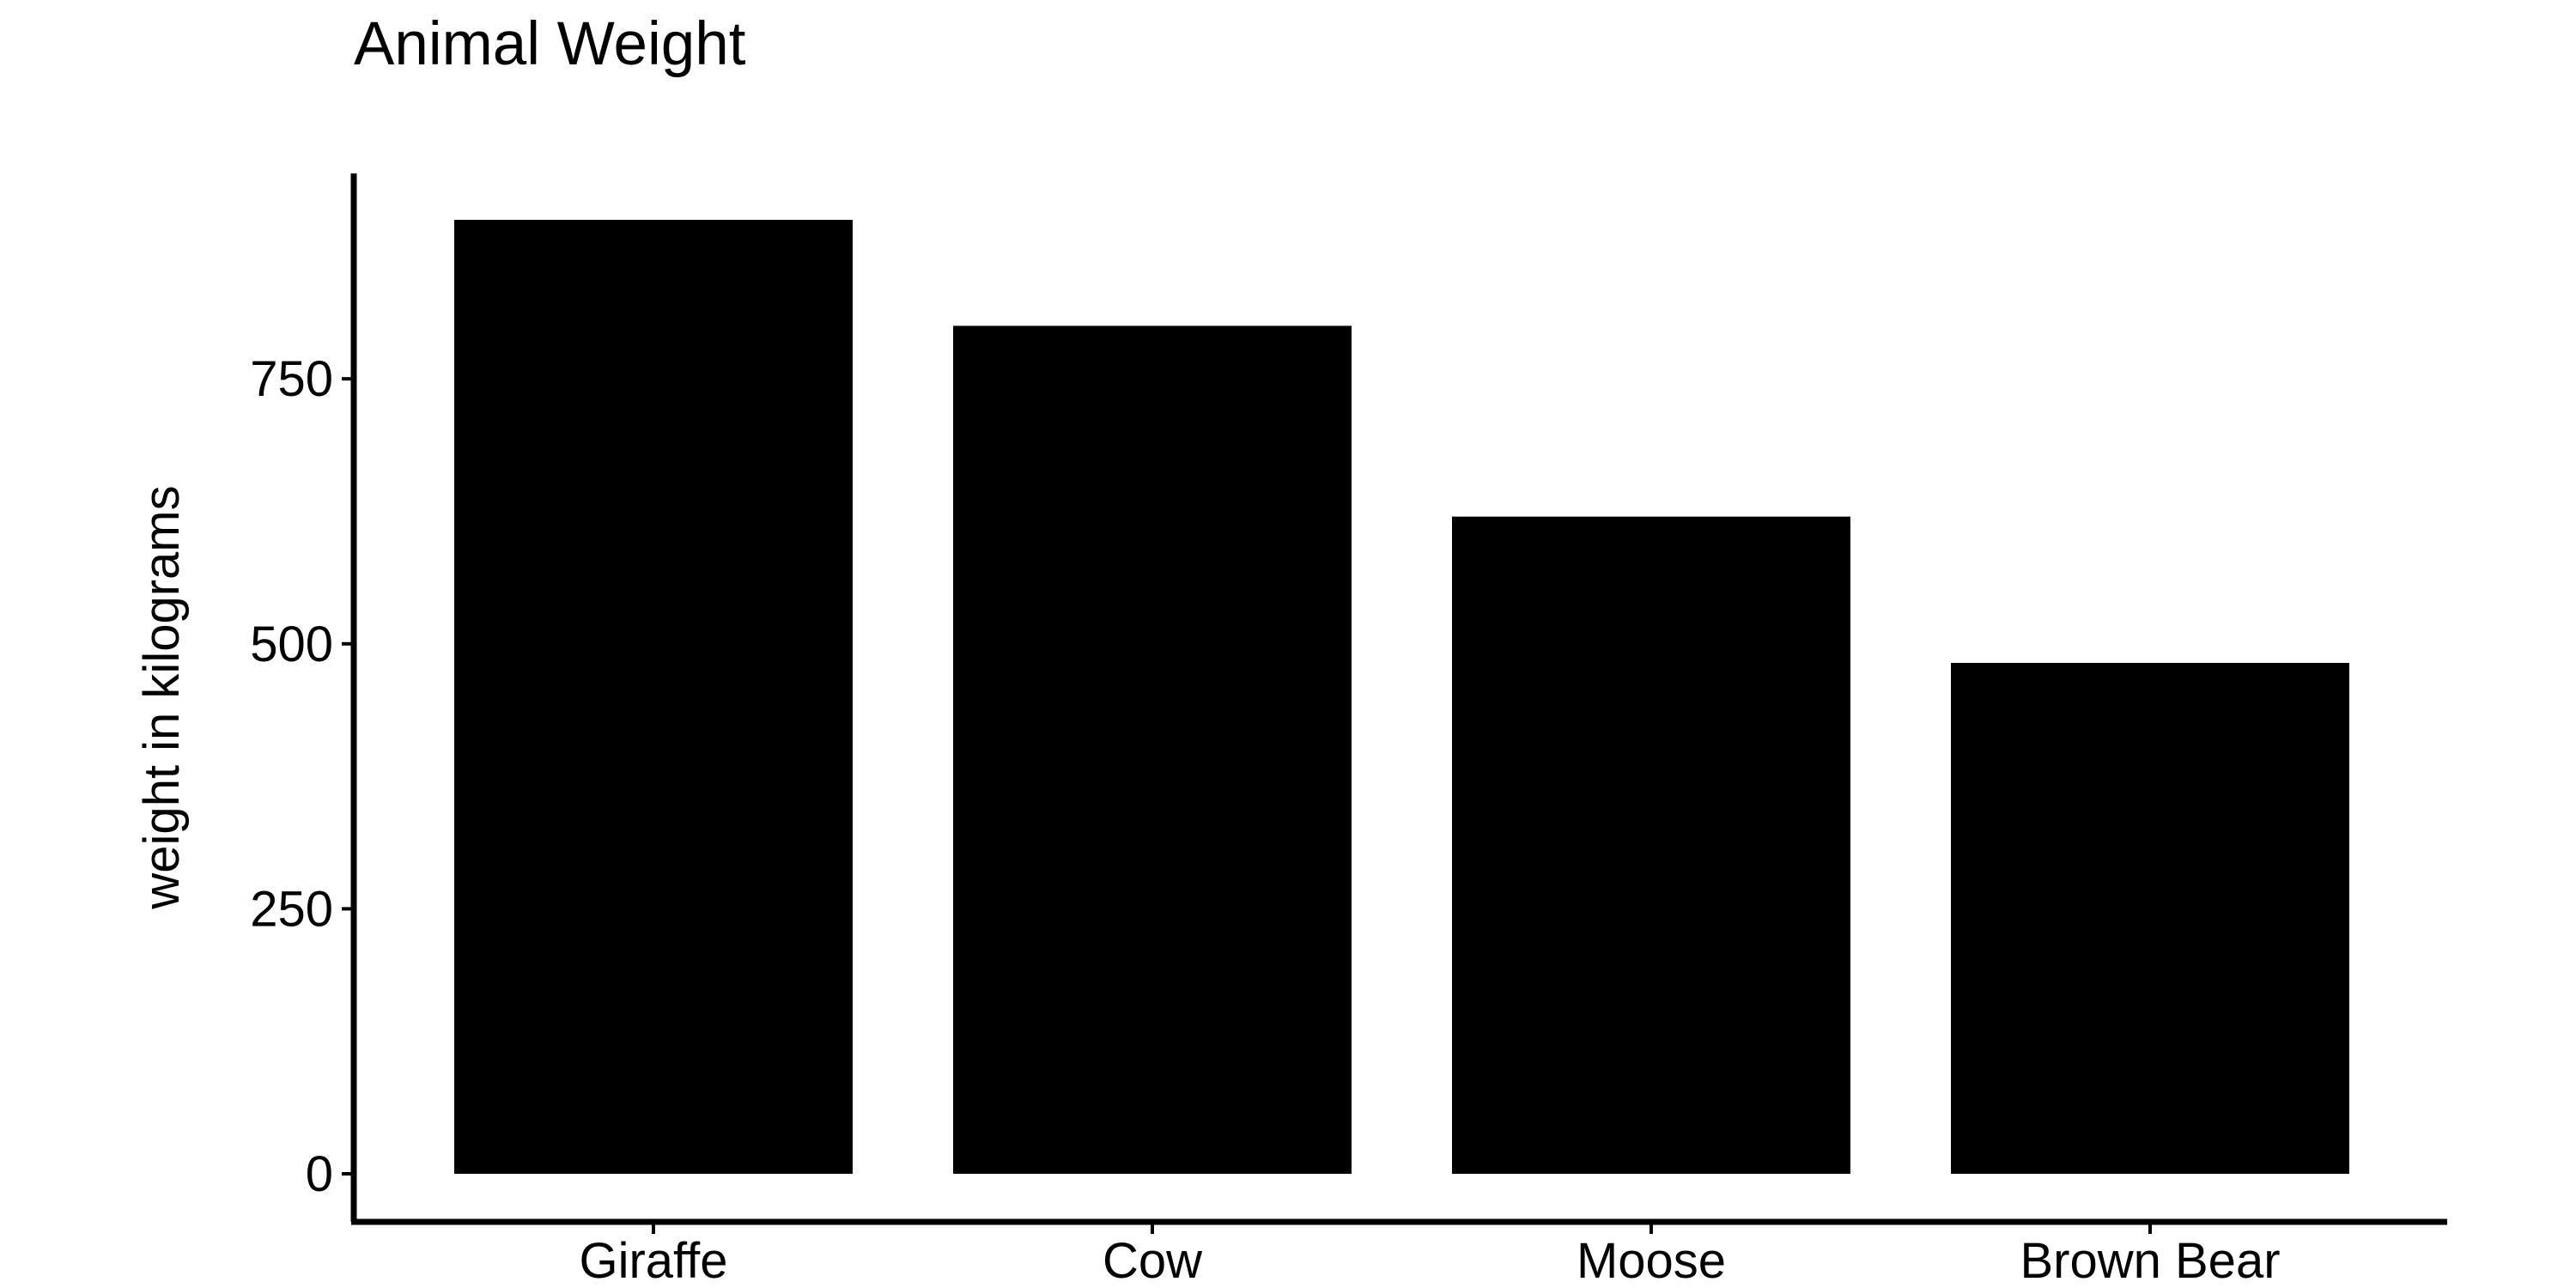  I want to click on bar-giraffe, so click(653, 697).